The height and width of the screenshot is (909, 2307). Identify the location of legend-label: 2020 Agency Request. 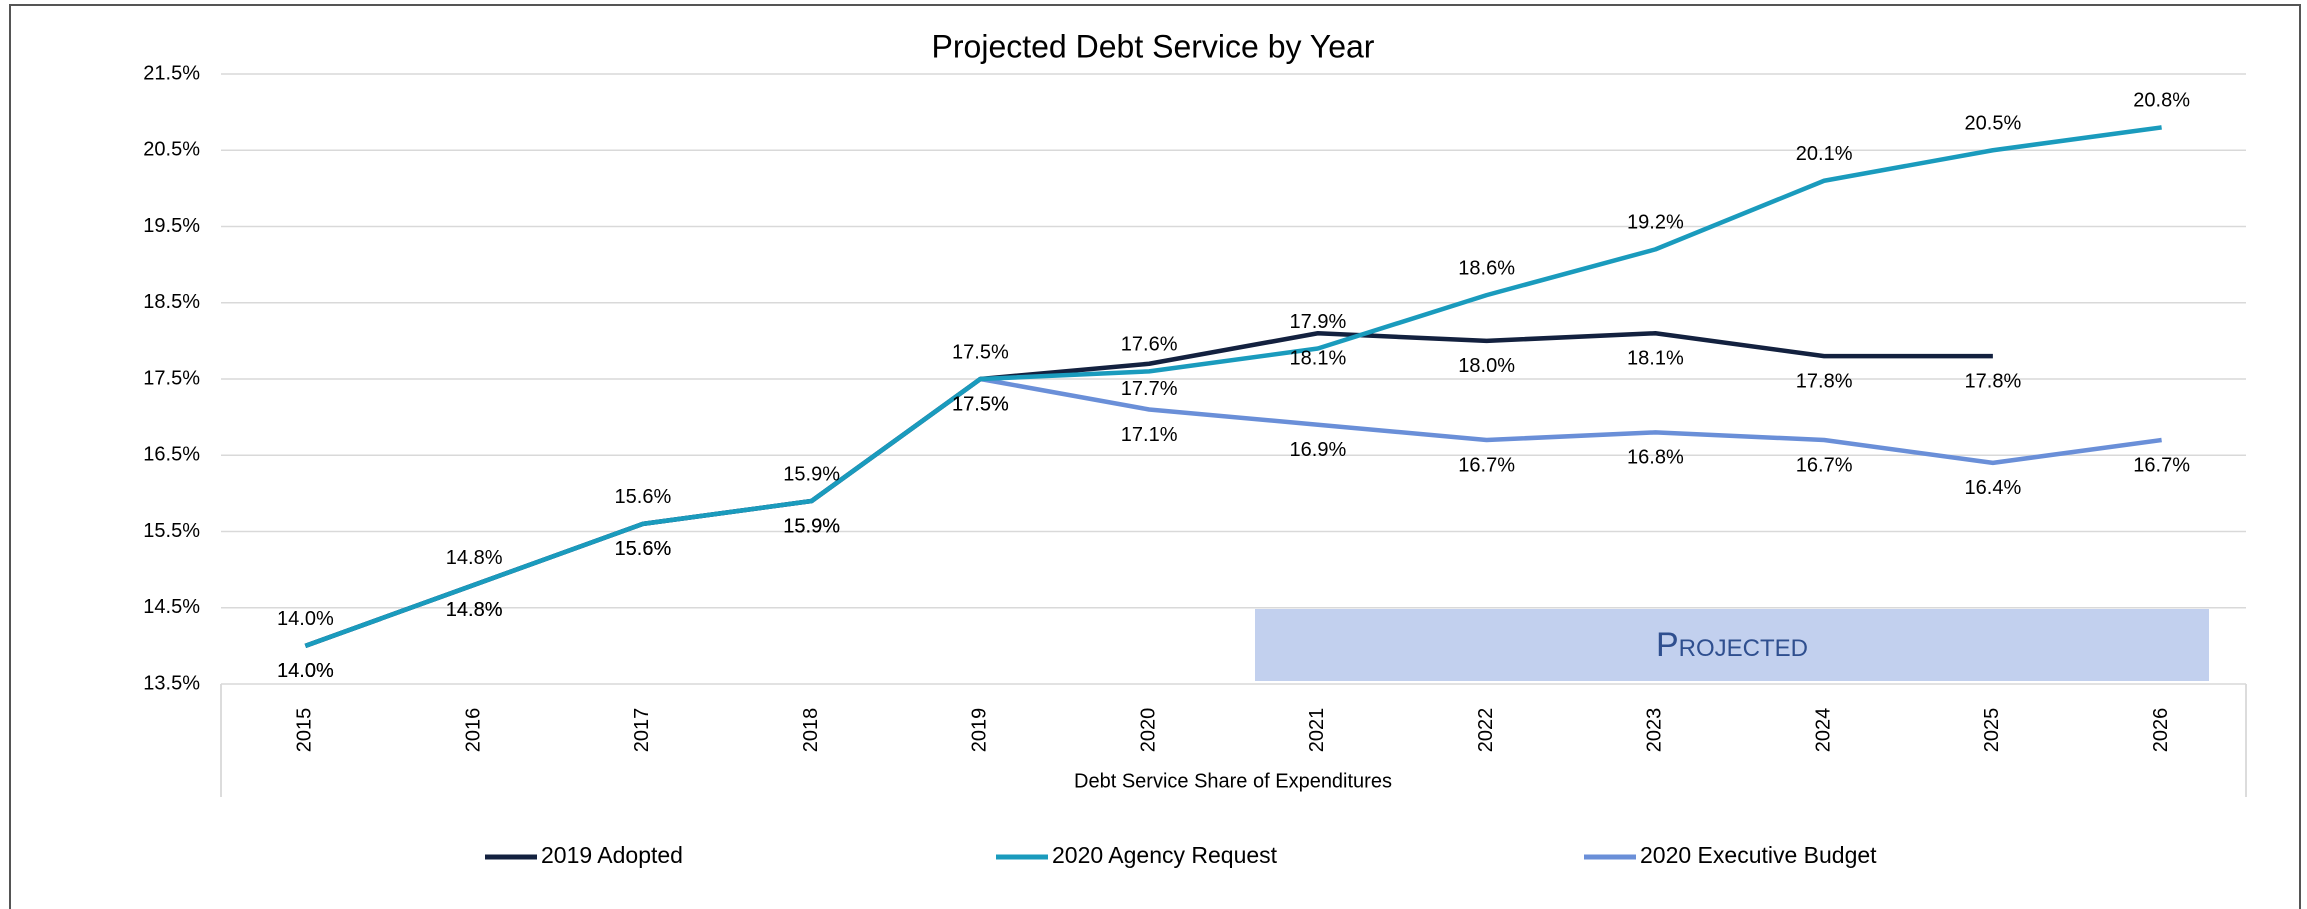
(1165, 855).